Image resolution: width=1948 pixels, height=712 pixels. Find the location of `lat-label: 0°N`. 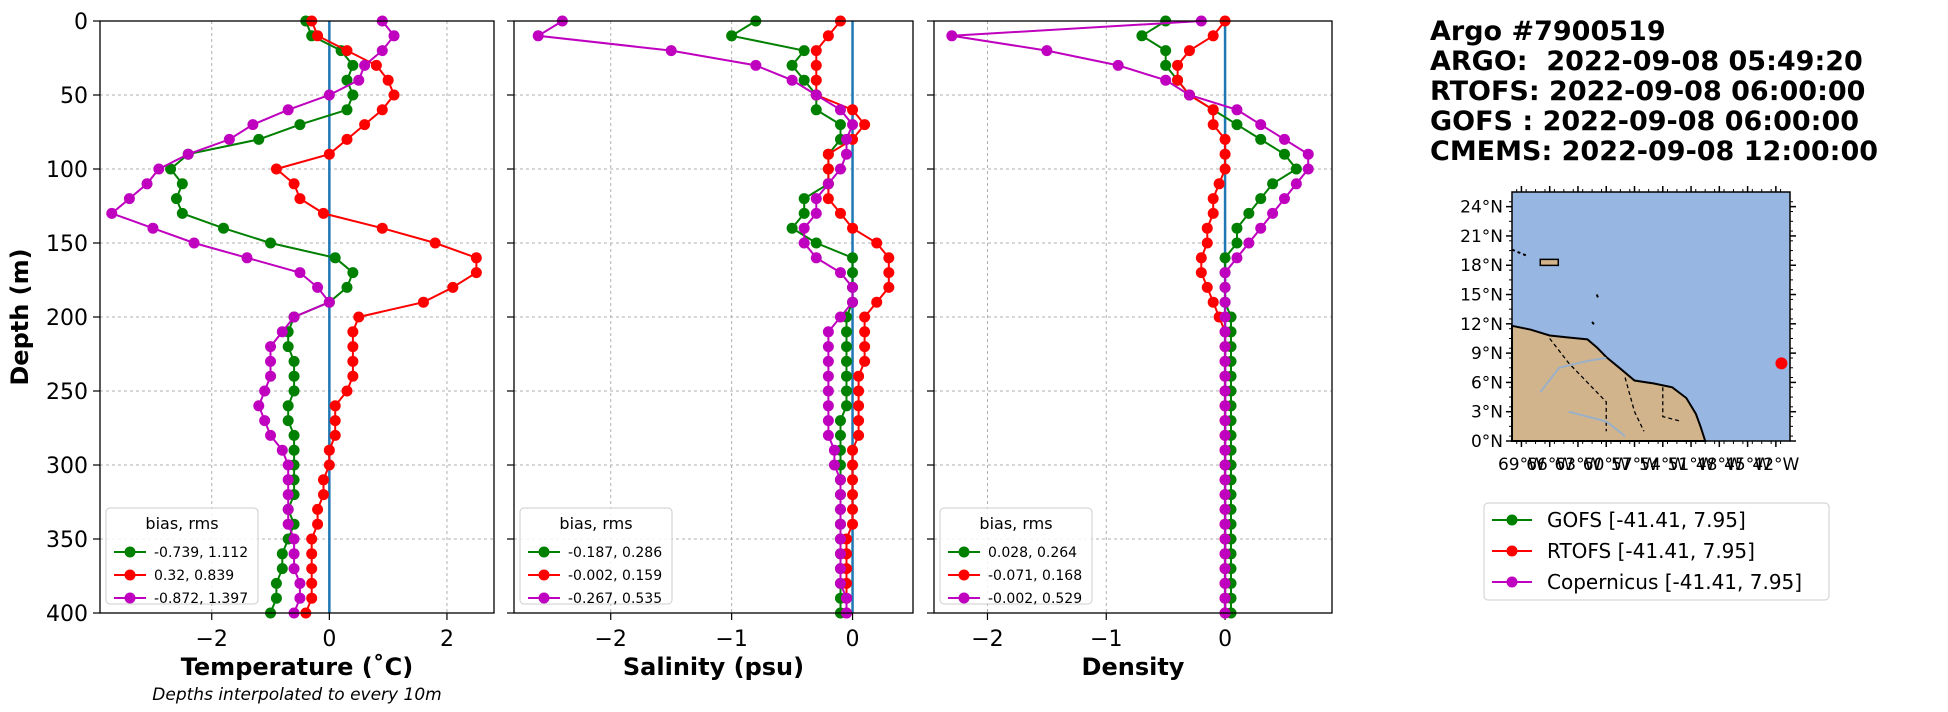

lat-label: 0°N is located at coordinates (1487, 442).